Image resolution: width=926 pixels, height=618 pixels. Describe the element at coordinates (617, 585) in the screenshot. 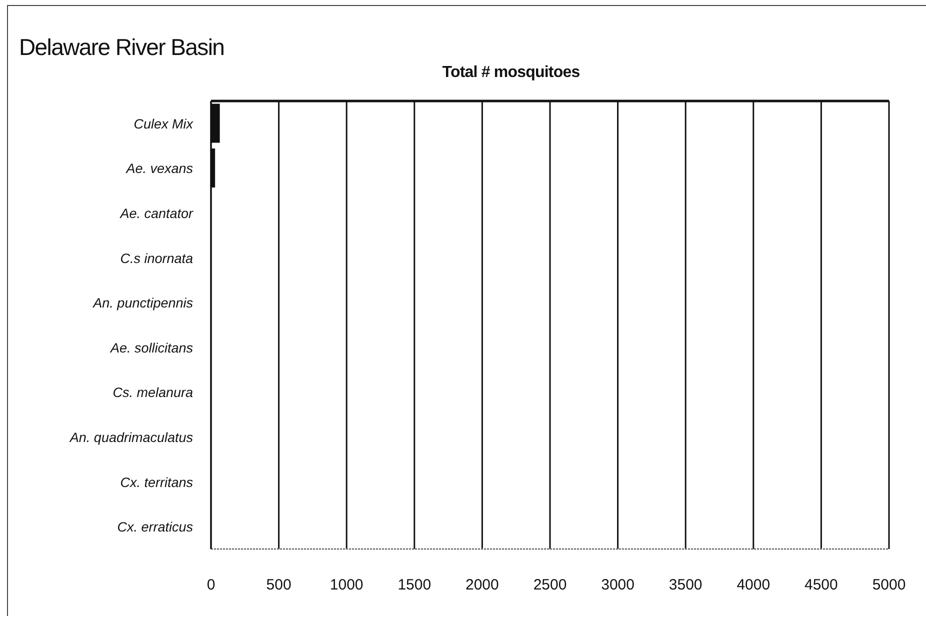

I see `x-tick-label: 3000` at that location.